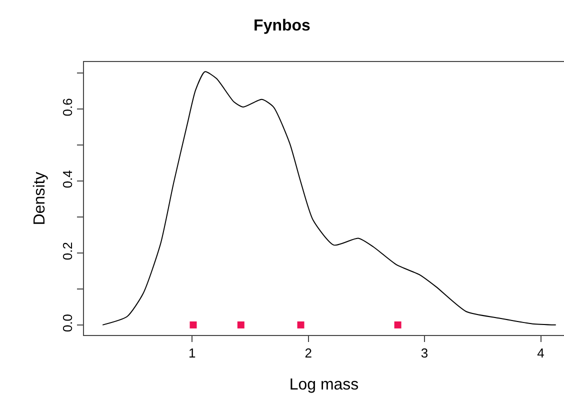 The image size is (564, 415). What do you see at coordinates (67, 323) in the screenshot?
I see `y-tick-label: 0.0` at bounding box center [67, 323].